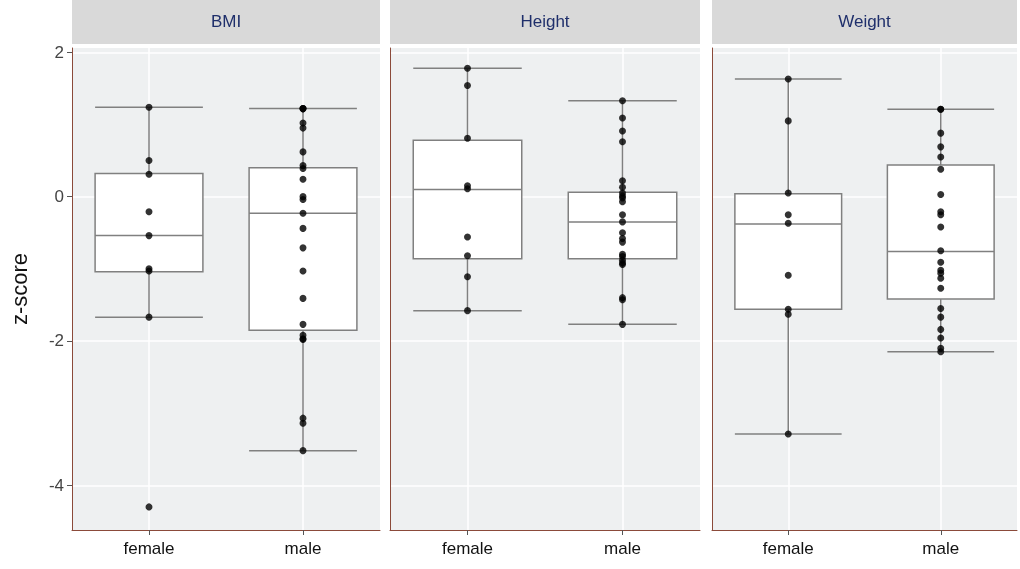 This screenshot has height=569, width=1020. I want to click on y-tick-label: 0, so click(59, 197).